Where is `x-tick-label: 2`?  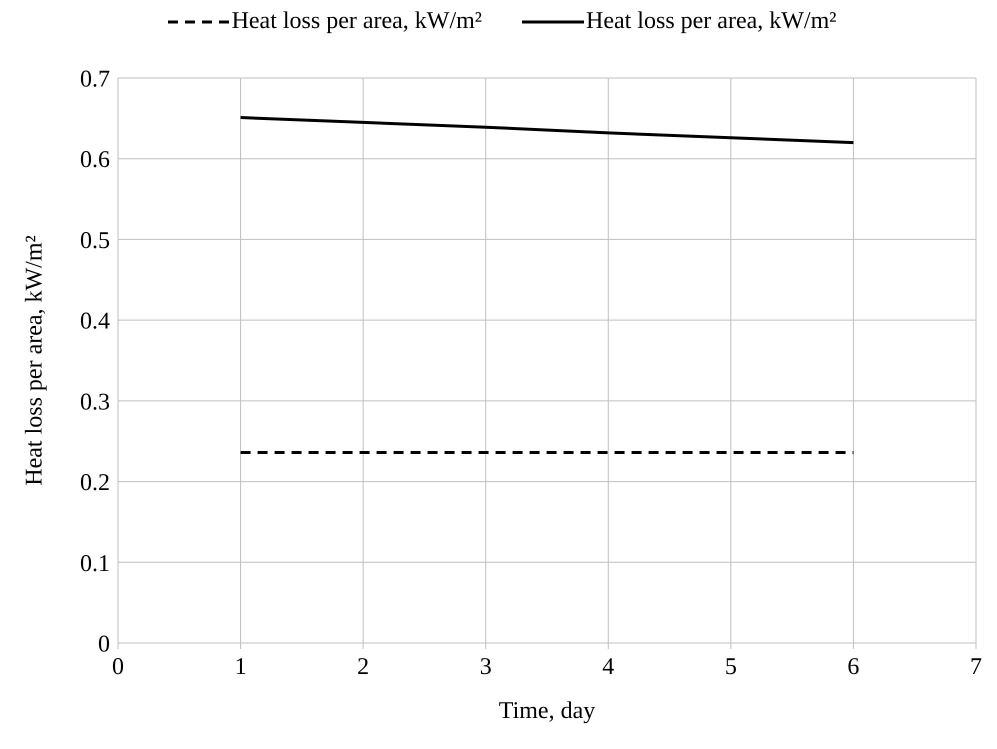 x-tick-label: 2 is located at coordinates (363, 667).